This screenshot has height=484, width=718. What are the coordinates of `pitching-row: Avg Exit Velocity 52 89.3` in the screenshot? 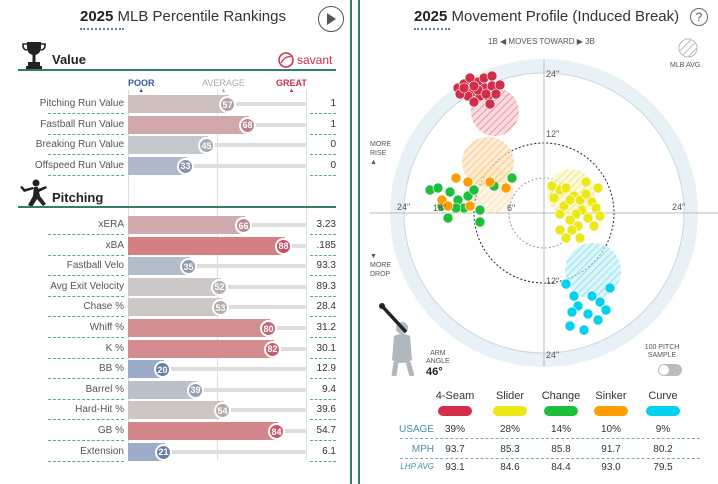 It's located at (176, 287).